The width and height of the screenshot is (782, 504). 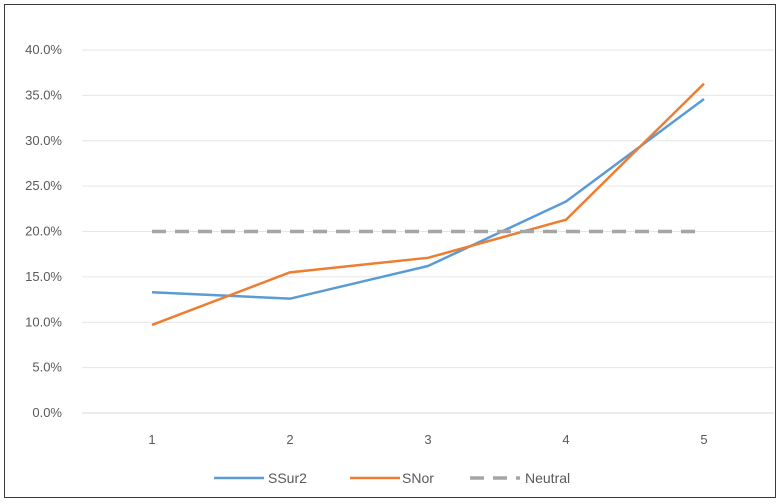 What do you see at coordinates (43, 94) in the screenshot?
I see `y-tick-label: 35.0%` at bounding box center [43, 94].